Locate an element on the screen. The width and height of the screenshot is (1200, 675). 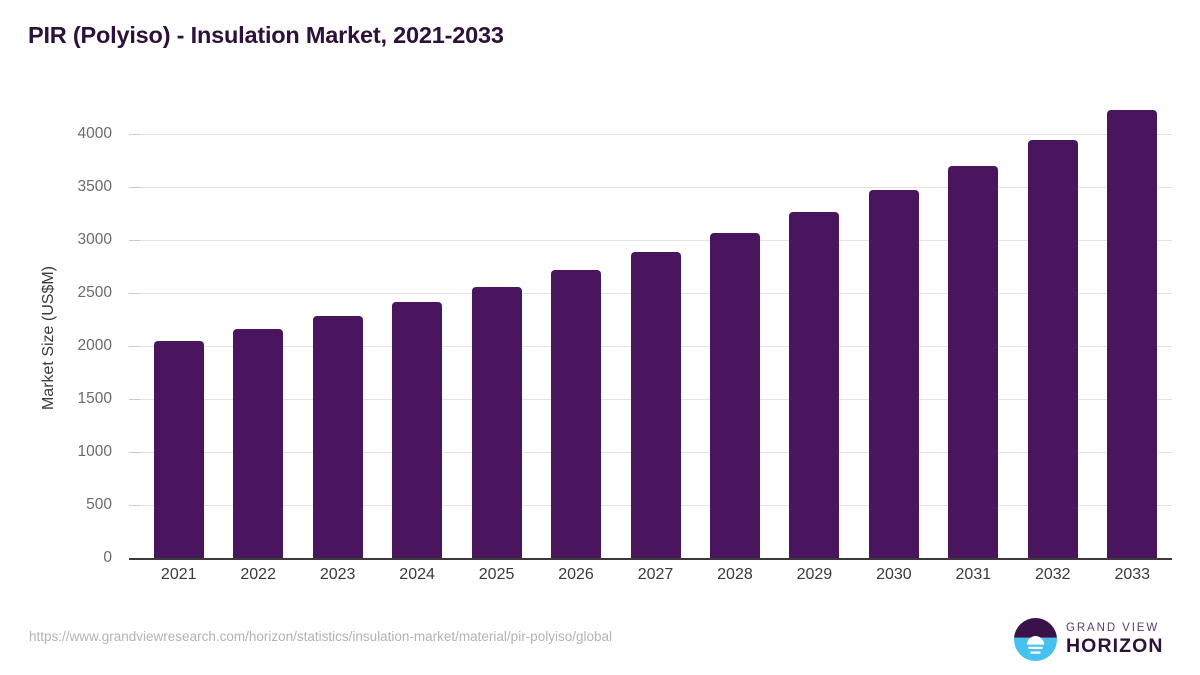
brand-logo: GRAND VIEW HORIZON is located at coordinates (1089, 639).